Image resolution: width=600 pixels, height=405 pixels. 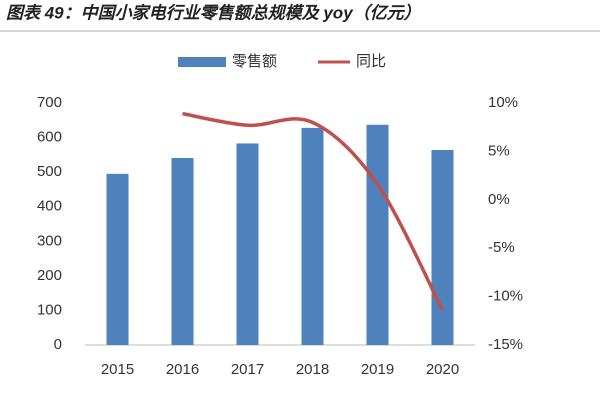 What do you see at coordinates (202, 62) in the screenshot?
I see `legend-swatch` at bounding box center [202, 62].